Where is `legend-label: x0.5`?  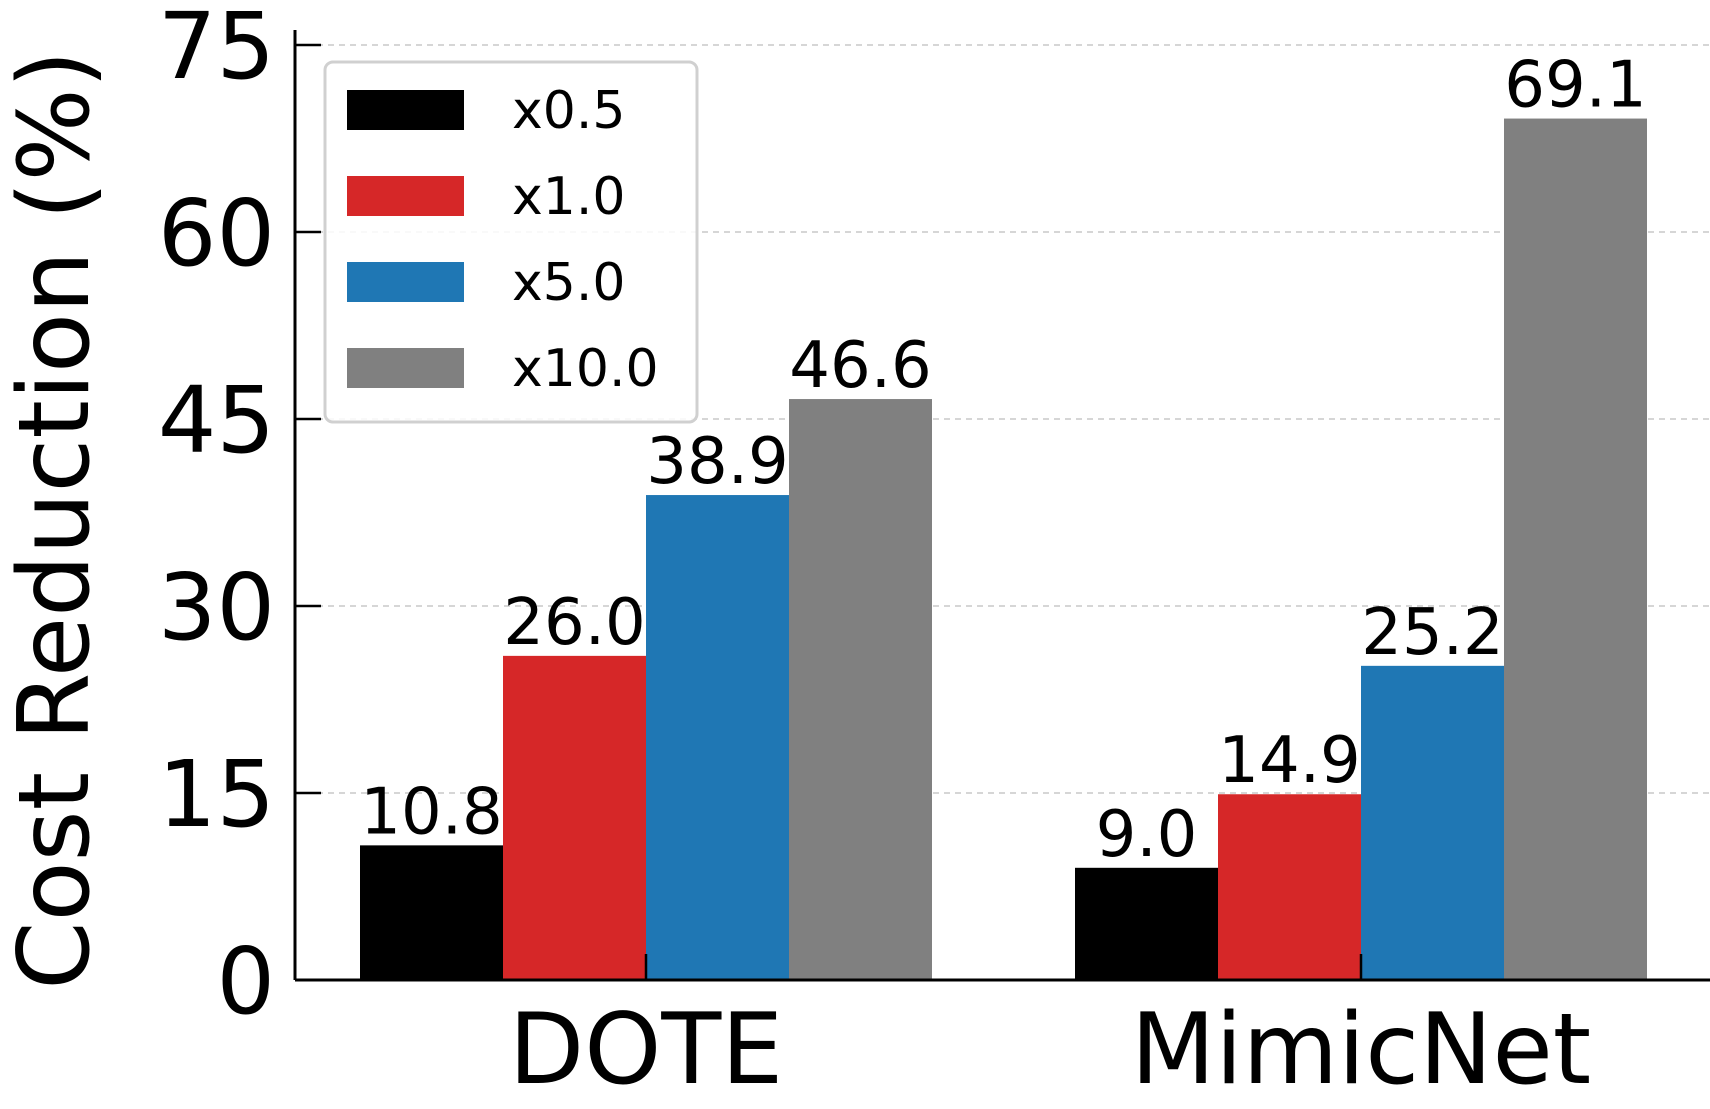 legend-label: x0.5 is located at coordinates (568, 111).